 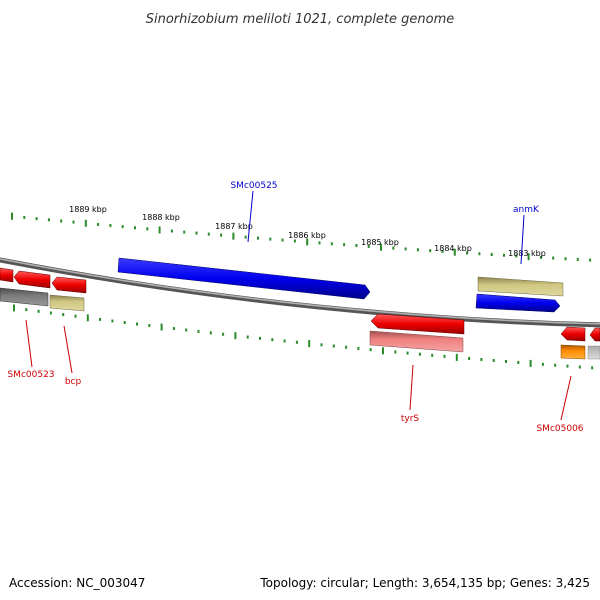 What do you see at coordinates (250, 216) in the screenshot?
I see `leader-smc00525` at bounding box center [250, 216].